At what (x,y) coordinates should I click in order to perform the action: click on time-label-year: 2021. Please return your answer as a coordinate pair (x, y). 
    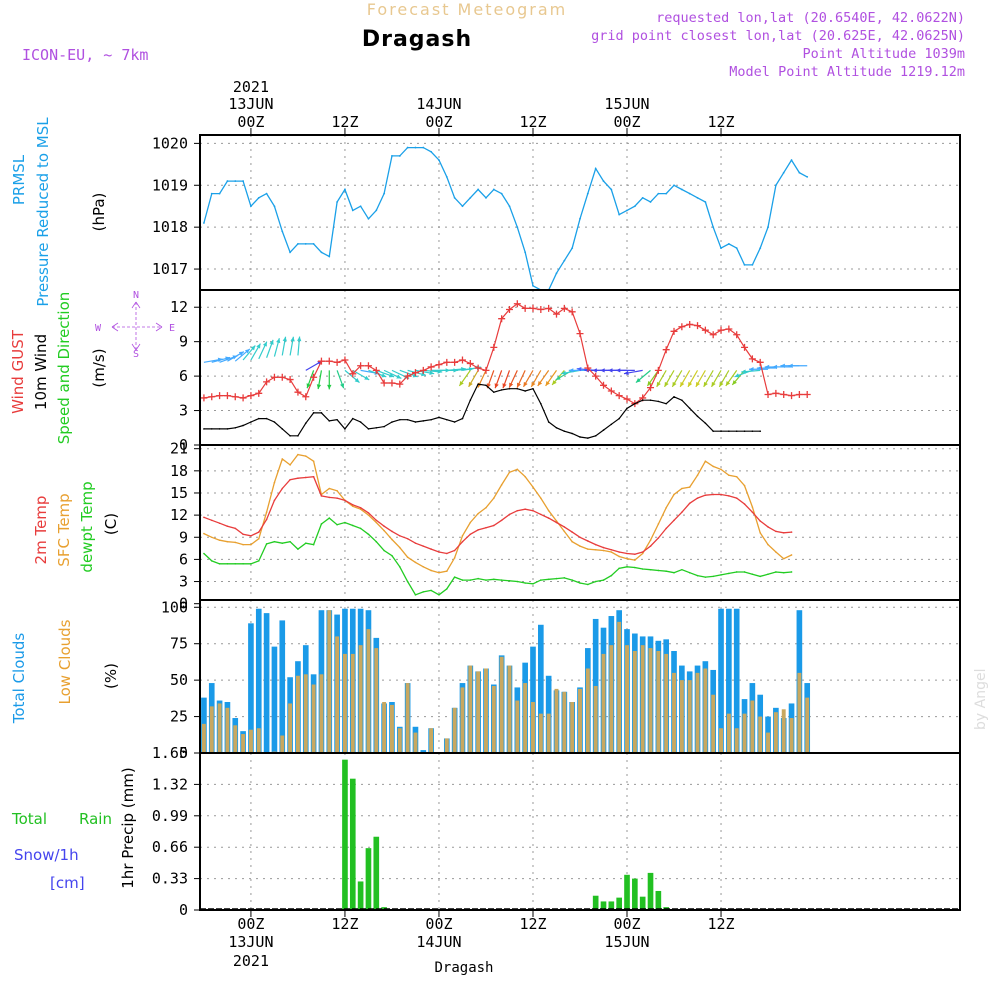
    Looking at the image, I should click on (251, 961).